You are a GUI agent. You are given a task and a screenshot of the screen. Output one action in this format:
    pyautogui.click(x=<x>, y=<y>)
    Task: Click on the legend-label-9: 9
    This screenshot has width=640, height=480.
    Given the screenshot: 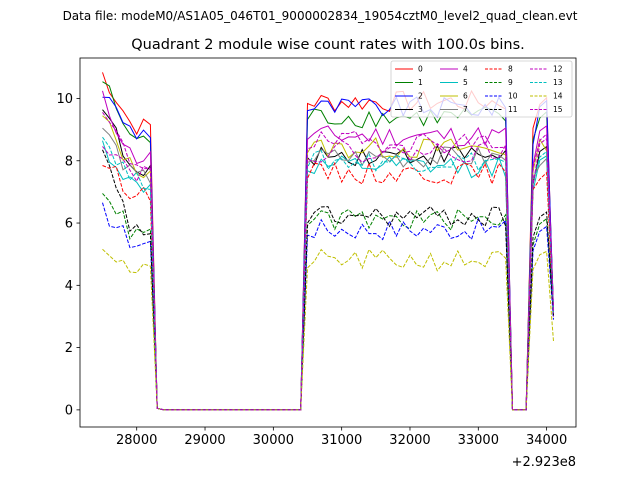 What is the action you would take?
    pyautogui.click(x=510, y=82)
    